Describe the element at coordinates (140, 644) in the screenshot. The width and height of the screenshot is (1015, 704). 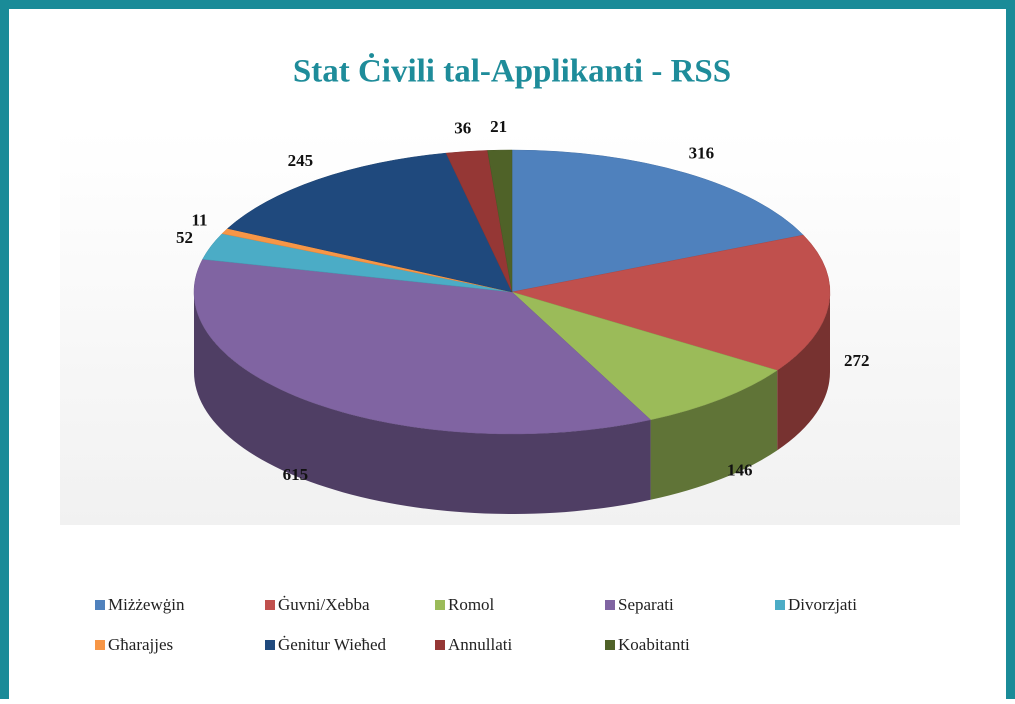
I see `legend-label: Għarajjes` at that location.